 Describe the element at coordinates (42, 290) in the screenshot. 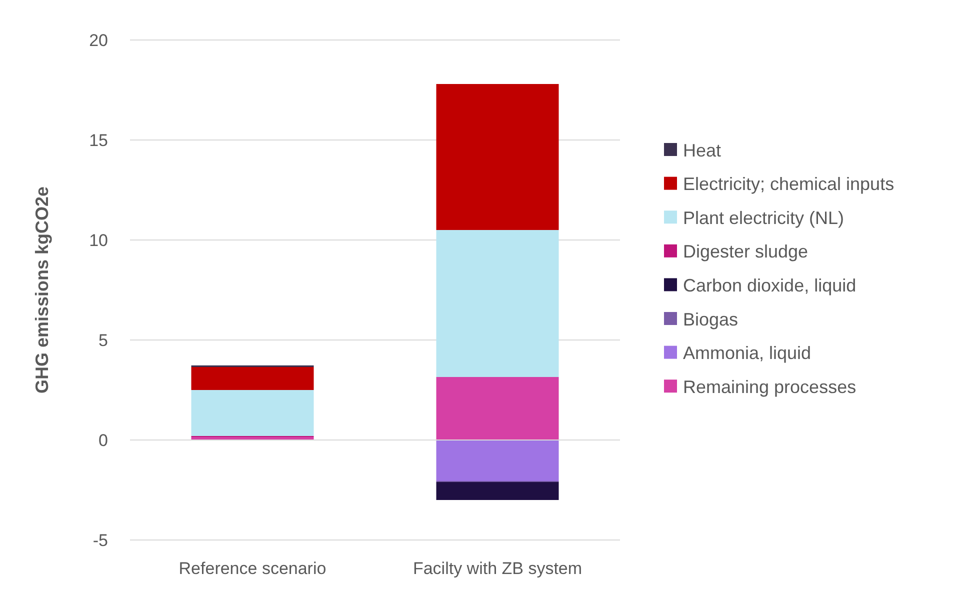

I see `y-axis-title: GHG emissions kgCO2e` at that location.